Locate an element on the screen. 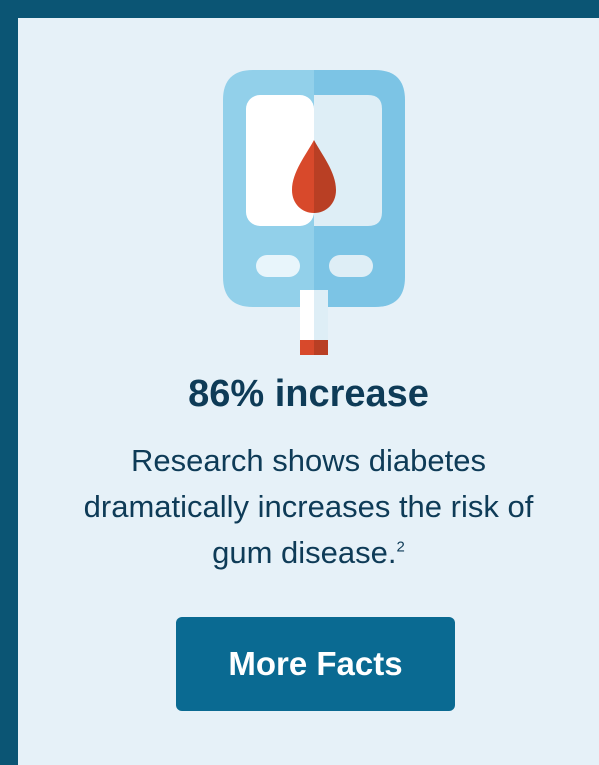 This screenshot has width=599, height=765. more-facts-label: More Facts is located at coordinates (315, 663).